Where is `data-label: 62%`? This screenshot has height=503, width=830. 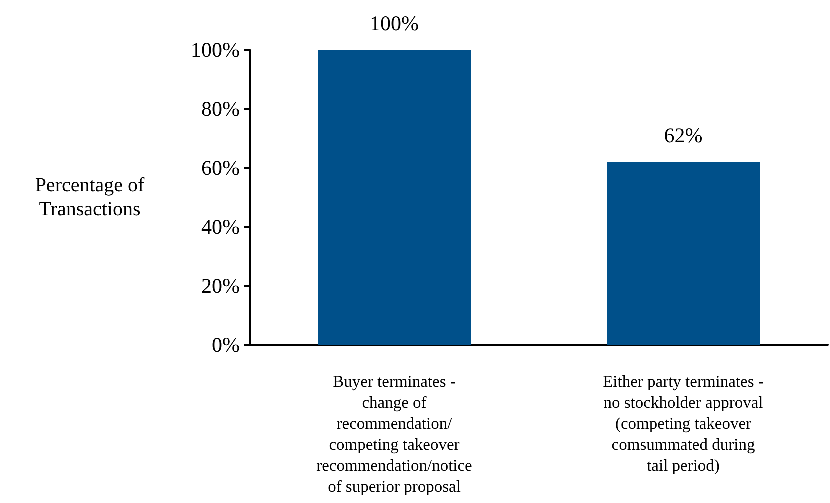
data-label: 62% is located at coordinates (683, 136).